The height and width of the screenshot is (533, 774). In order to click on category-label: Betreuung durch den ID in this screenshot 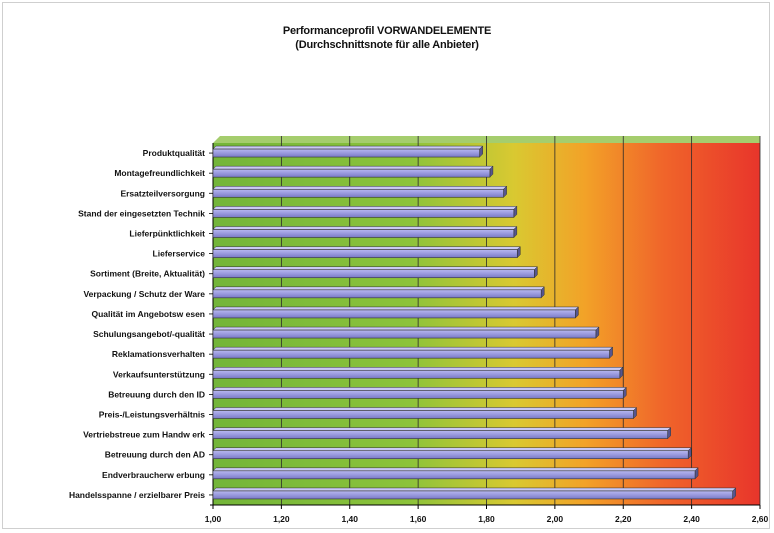, I will do `click(156, 394)`.